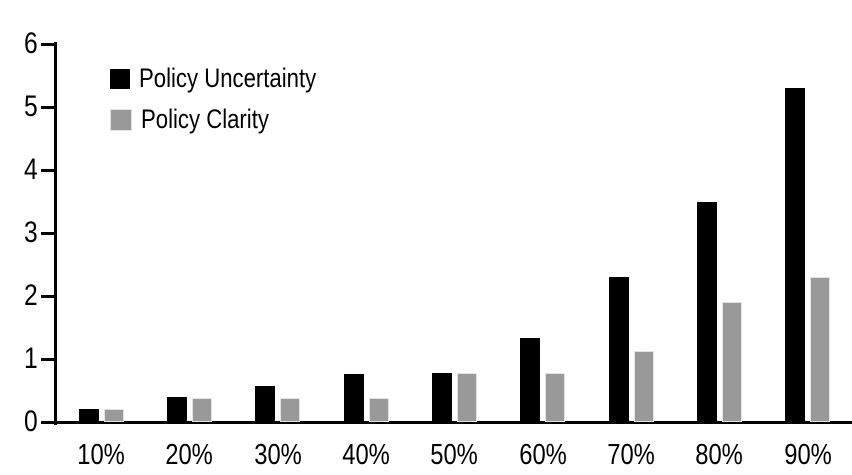 The height and width of the screenshot is (475, 852). What do you see at coordinates (120, 78) in the screenshot?
I see `legend-swatch-uncertainty-icon` at bounding box center [120, 78].